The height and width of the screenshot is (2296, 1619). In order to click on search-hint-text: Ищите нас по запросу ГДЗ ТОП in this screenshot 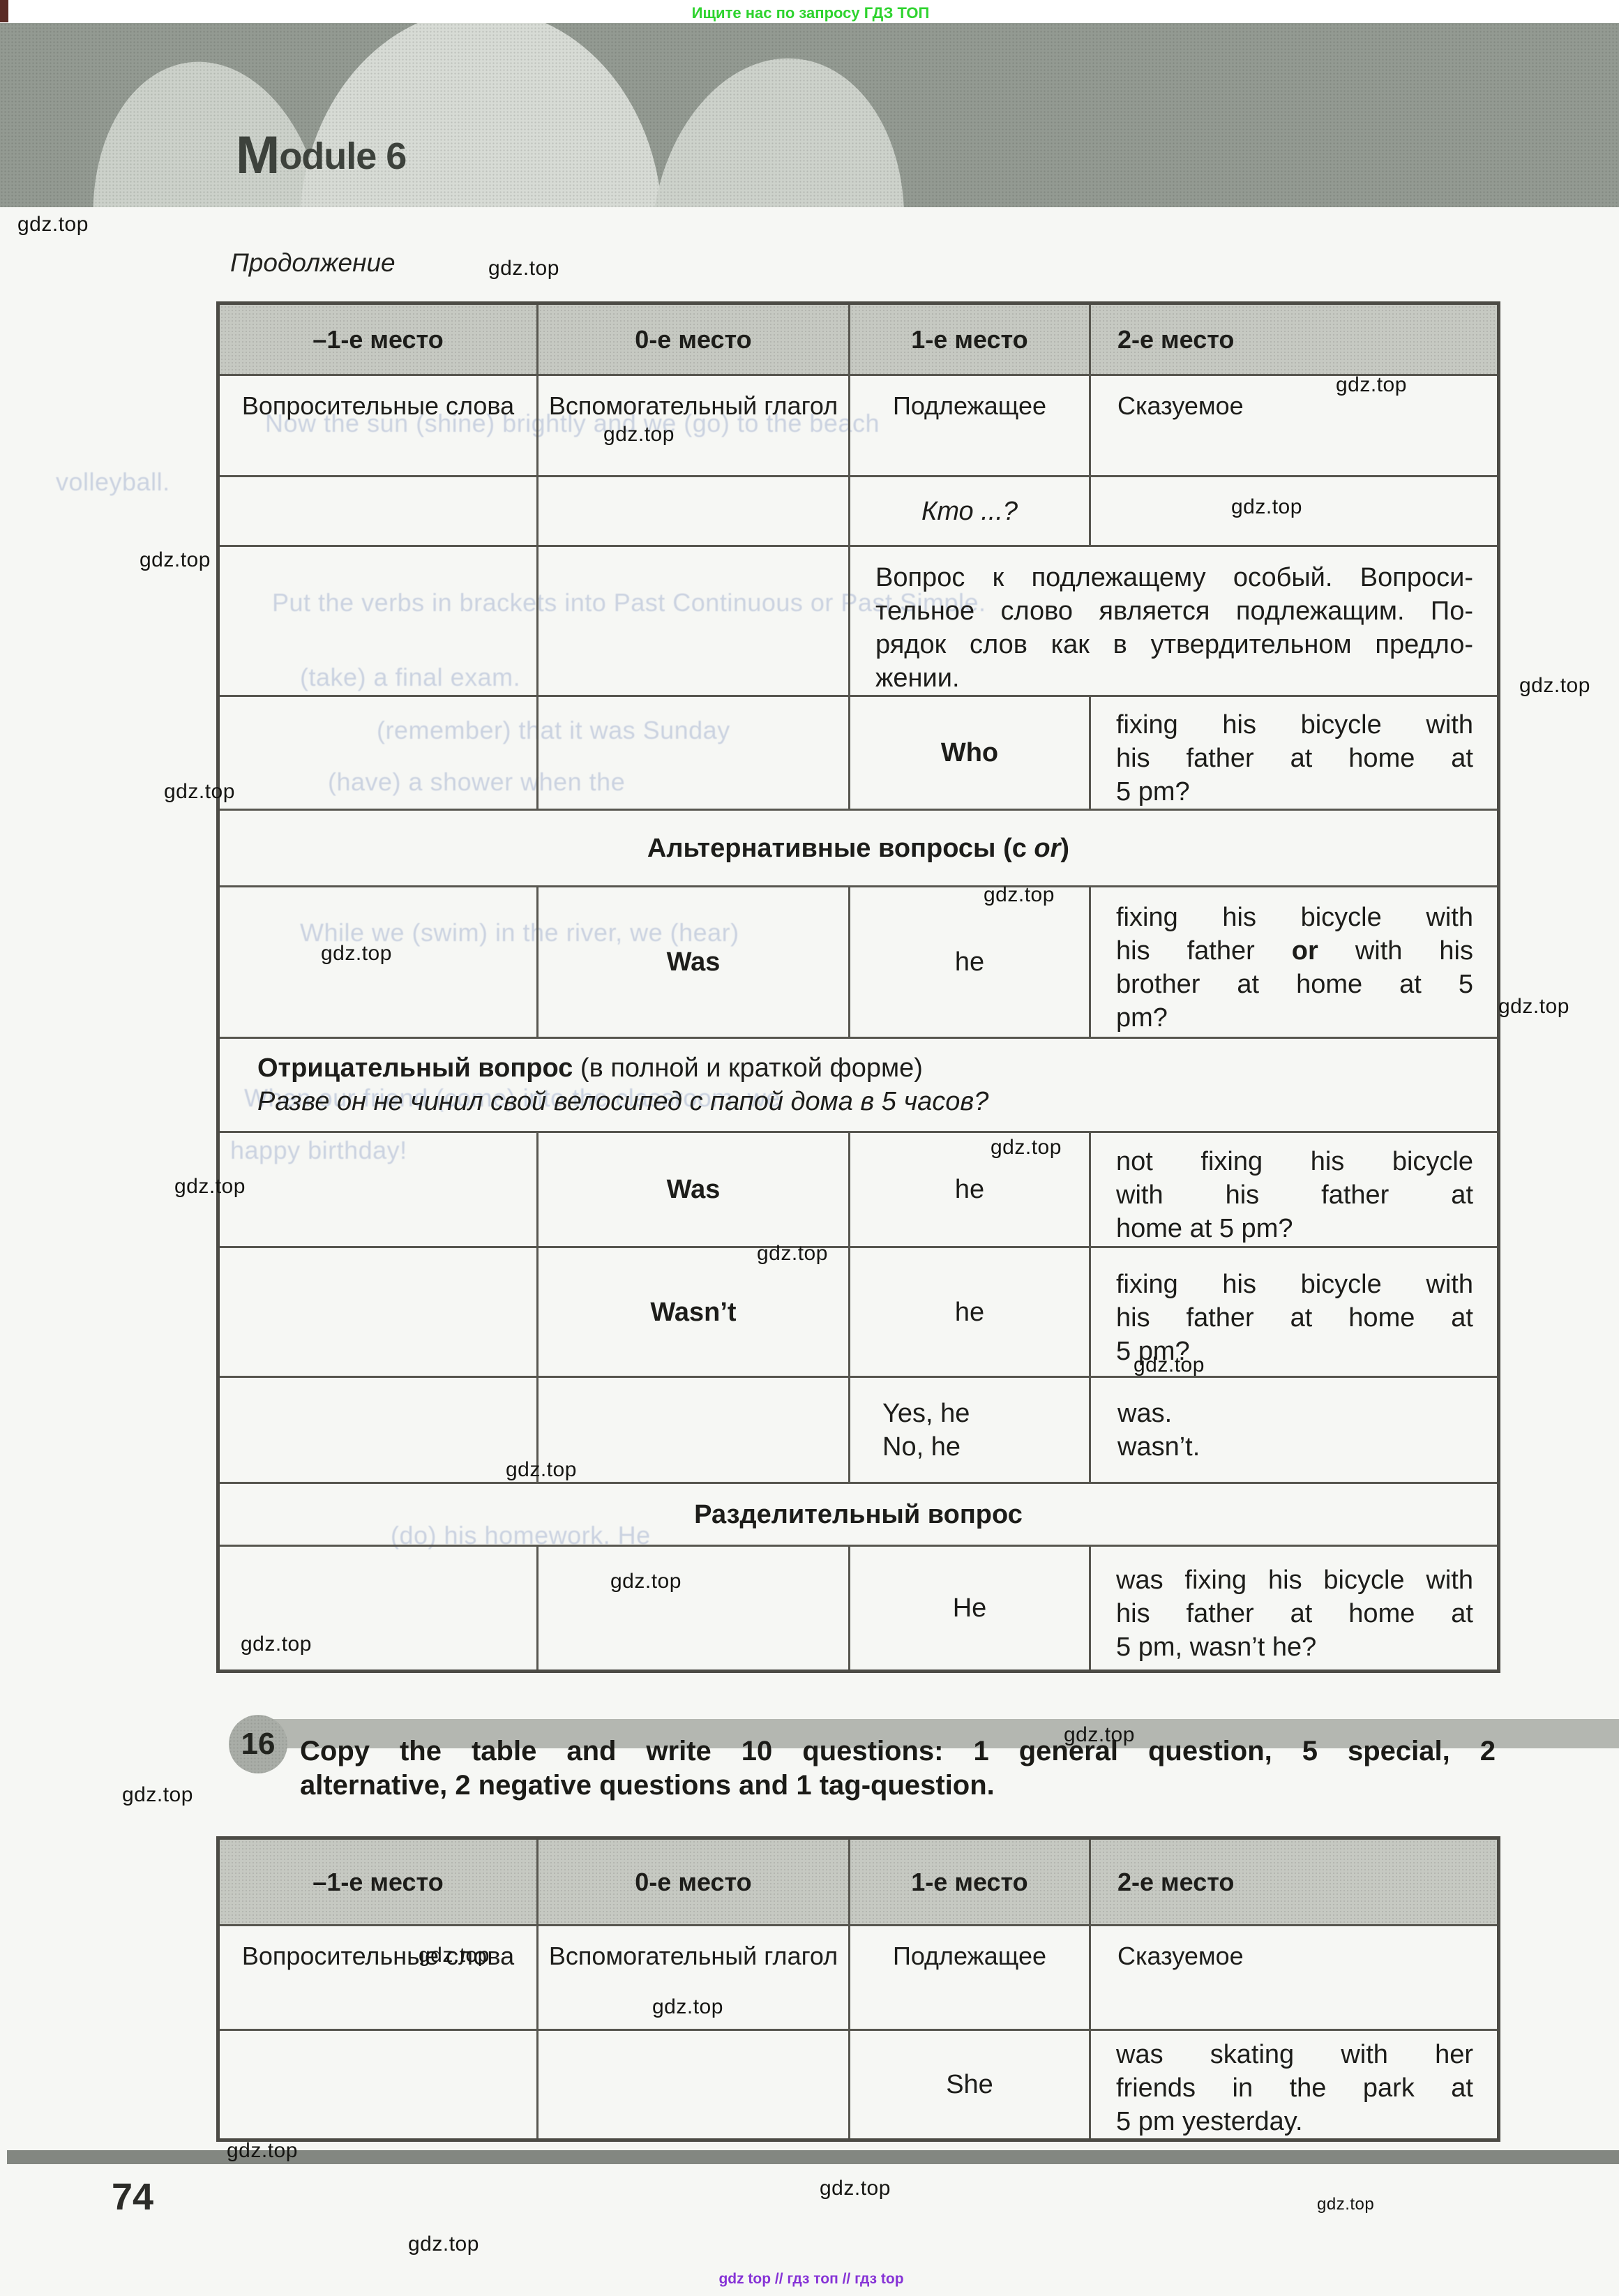, I will do `click(811, 13)`.